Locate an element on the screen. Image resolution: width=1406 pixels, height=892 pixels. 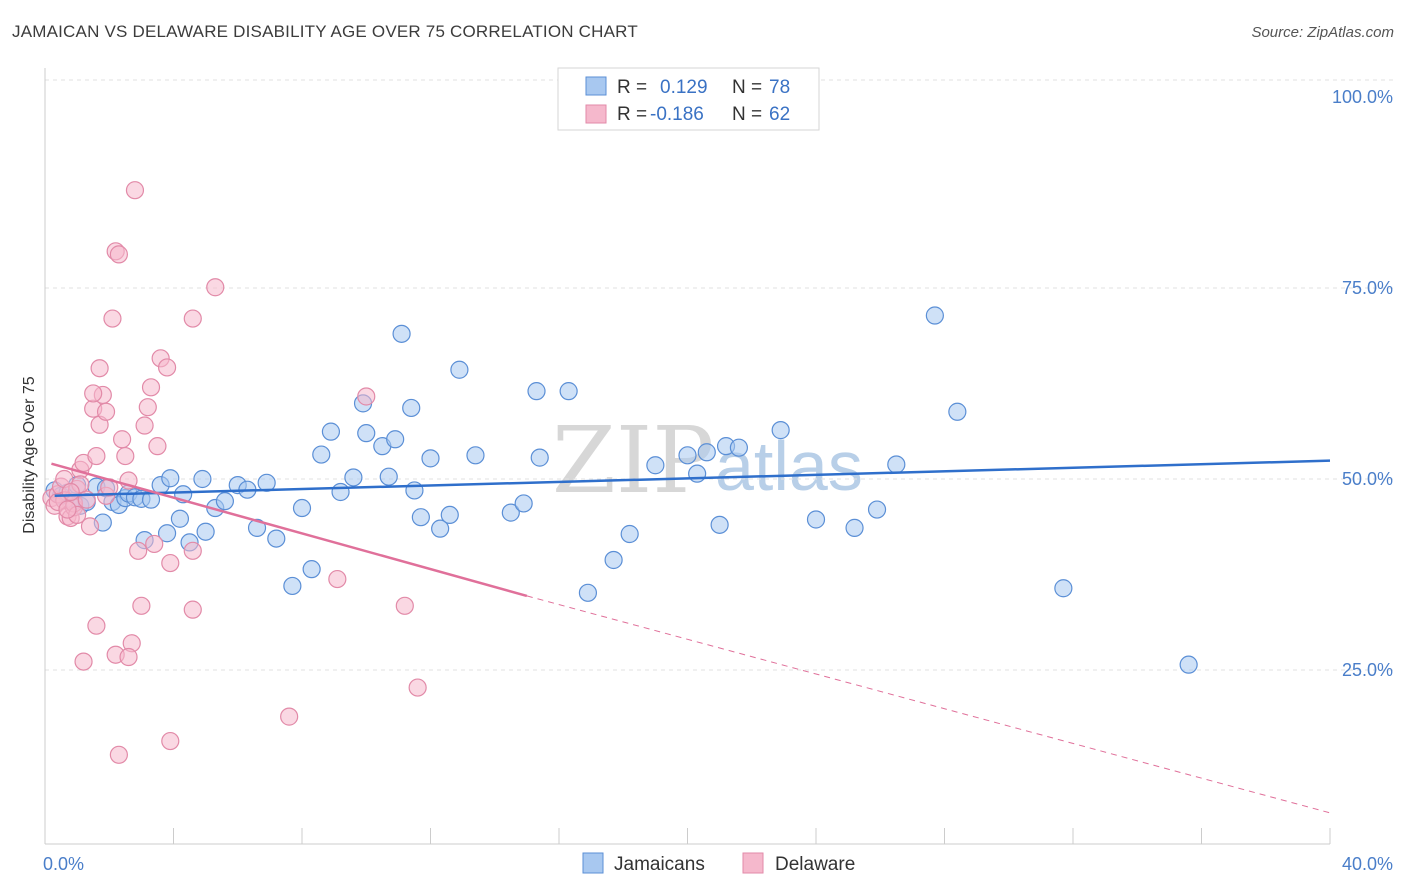
bottom-legend-jamaicans: Jamaicans is located at coordinates (659, 864).